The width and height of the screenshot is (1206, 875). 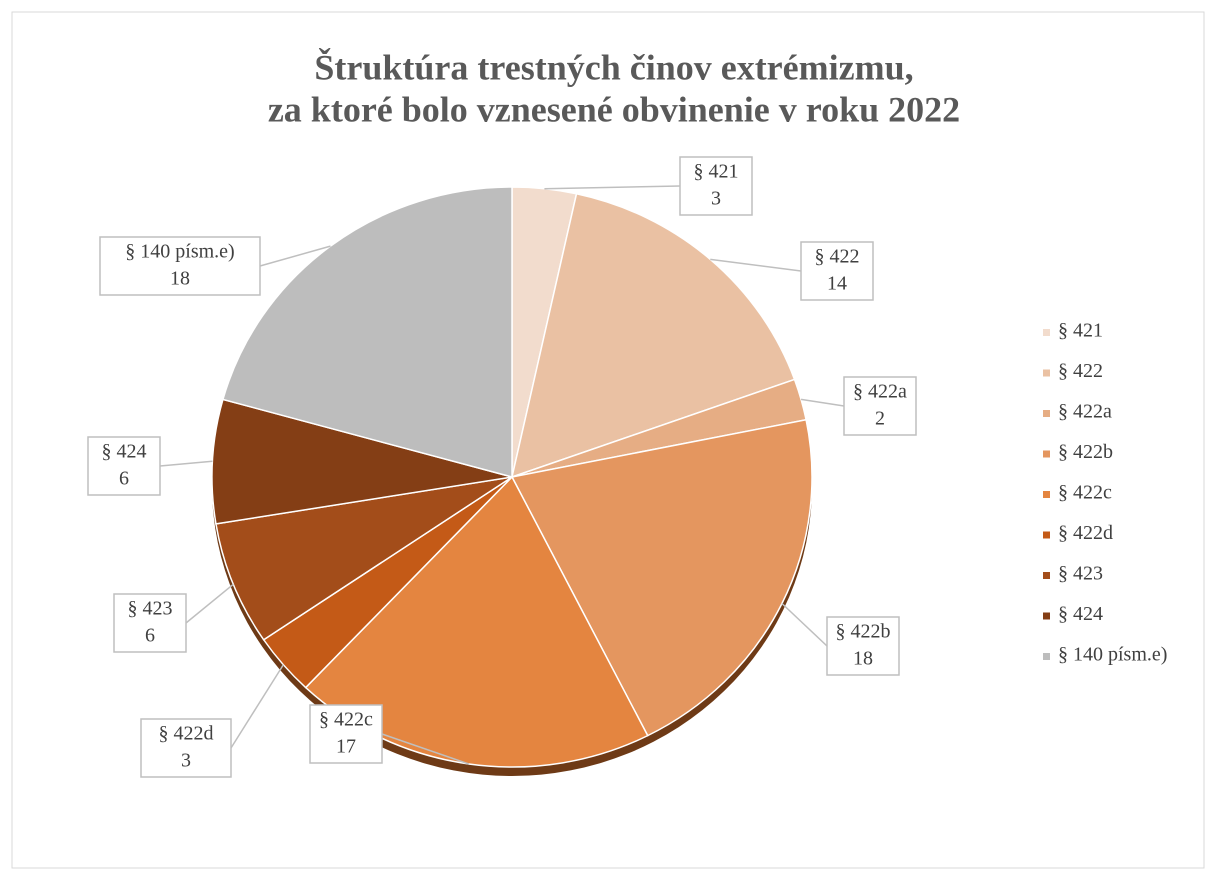 I want to click on legend-label: § 421, so click(x=1080, y=331).